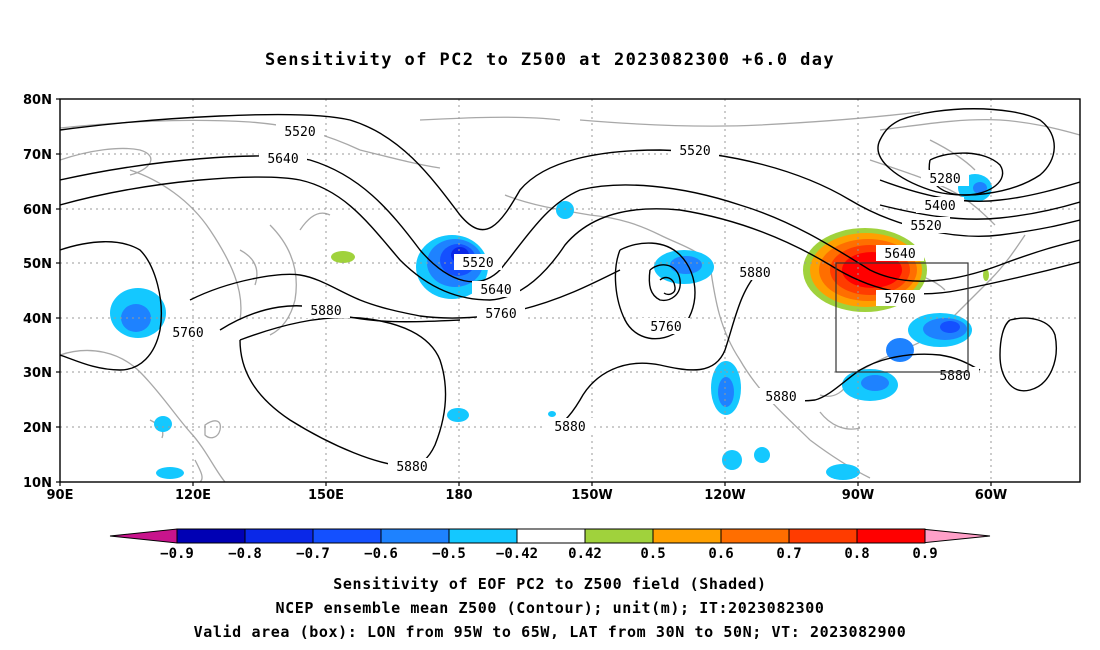 Image resolution: width=1100 pixels, height=650 pixels. I want to click on lon-label: 60W, so click(991, 495).